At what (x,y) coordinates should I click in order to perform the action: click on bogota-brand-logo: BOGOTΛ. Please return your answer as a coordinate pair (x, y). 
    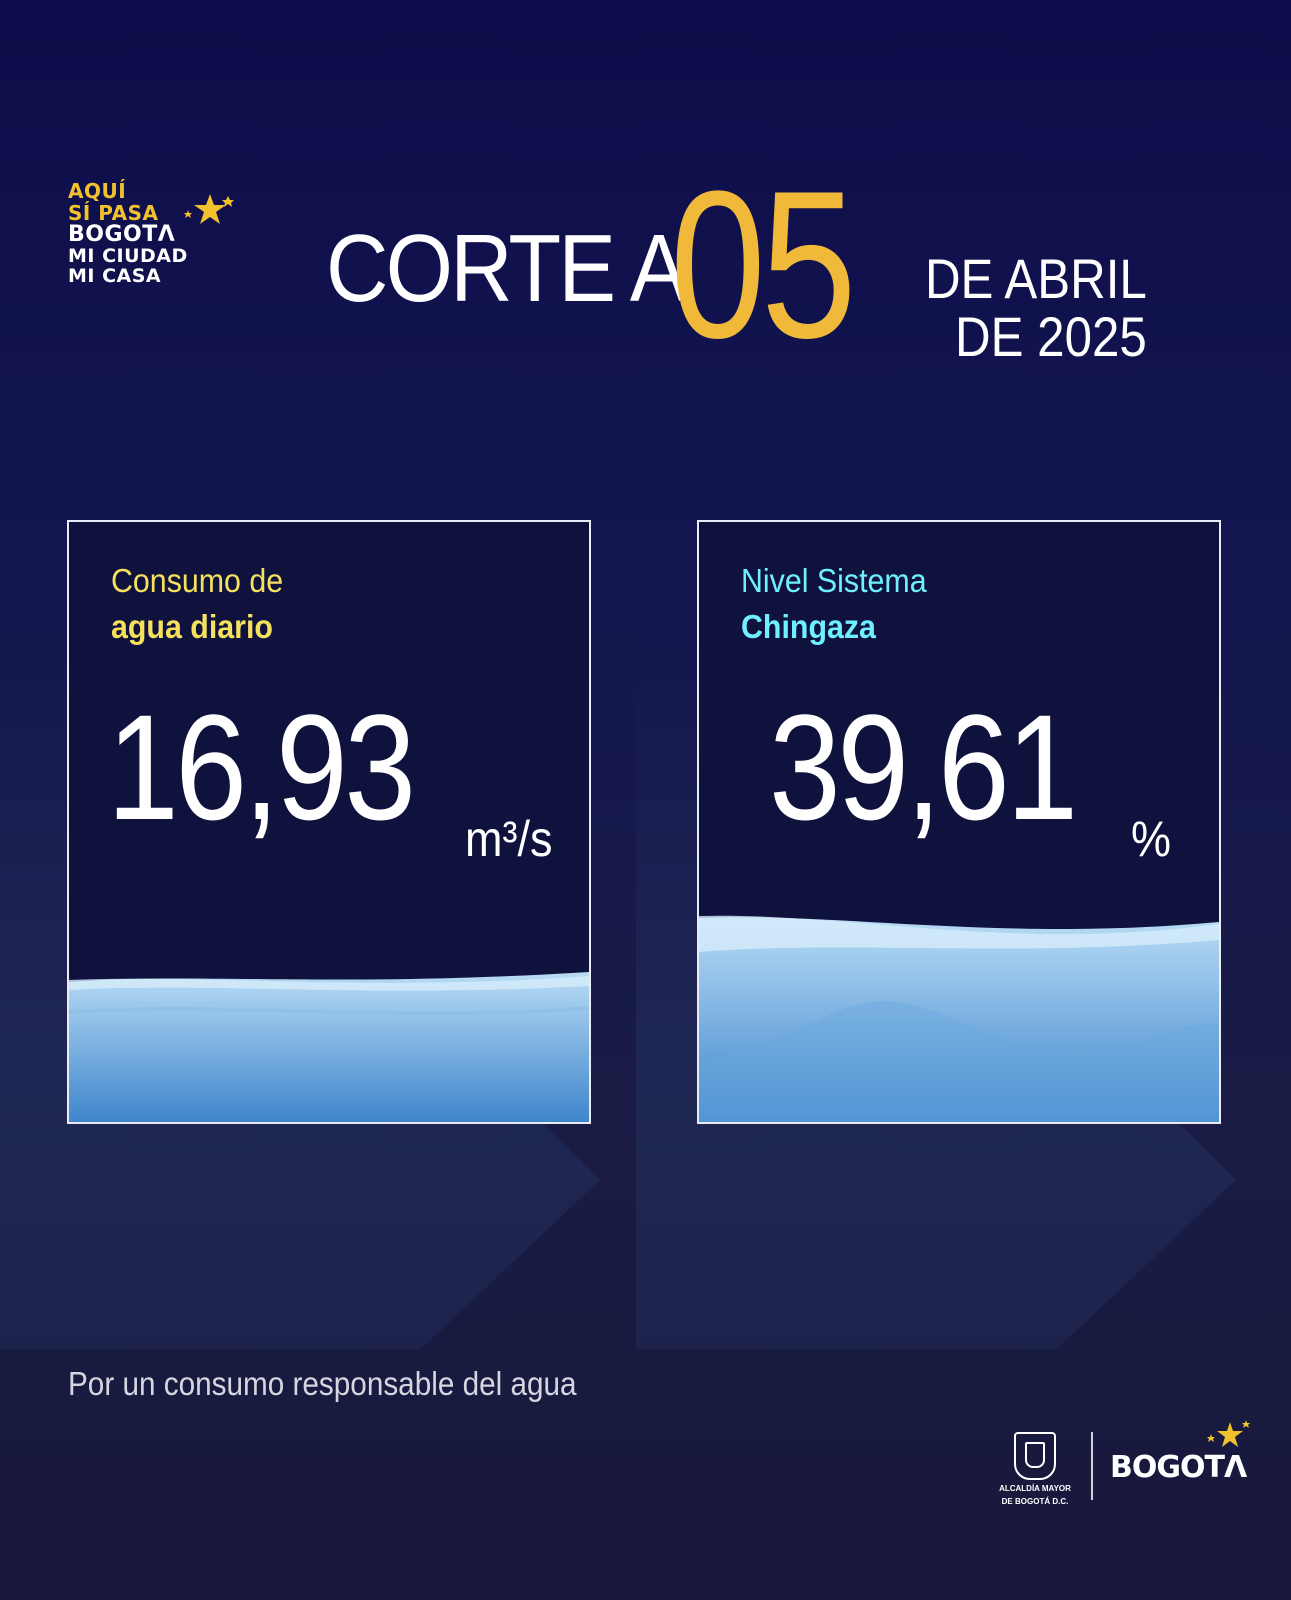
    Looking at the image, I should click on (1180, 1452).